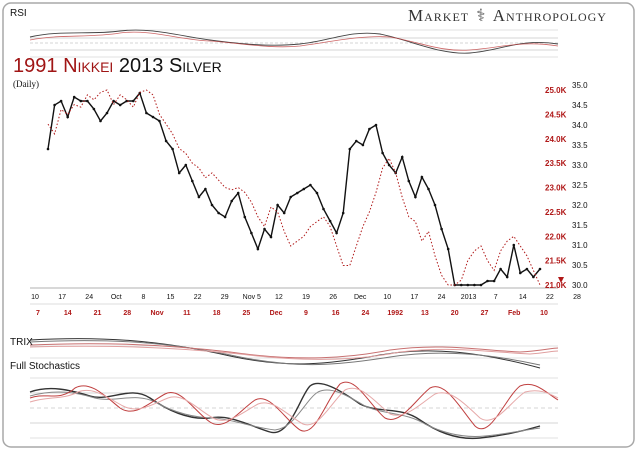 The width and height of the screenshot is (640, 453). What do you see at coordinates (544, 313) in the screenshot?
I see `x-tick-bottom: 10` at bounding box center [544, 313].